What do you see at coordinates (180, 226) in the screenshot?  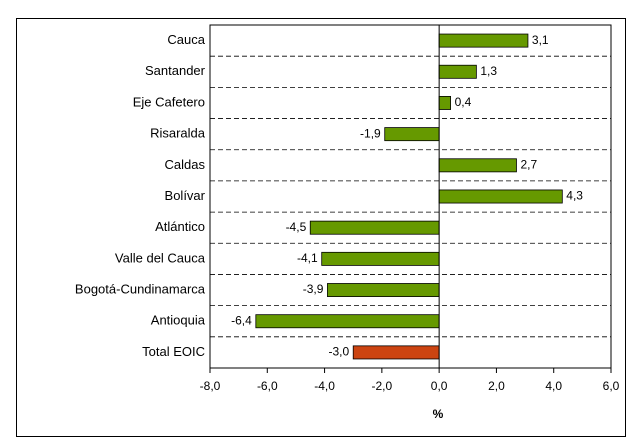 I see `category-label: Atlántico` at bounding box center [180, 226].